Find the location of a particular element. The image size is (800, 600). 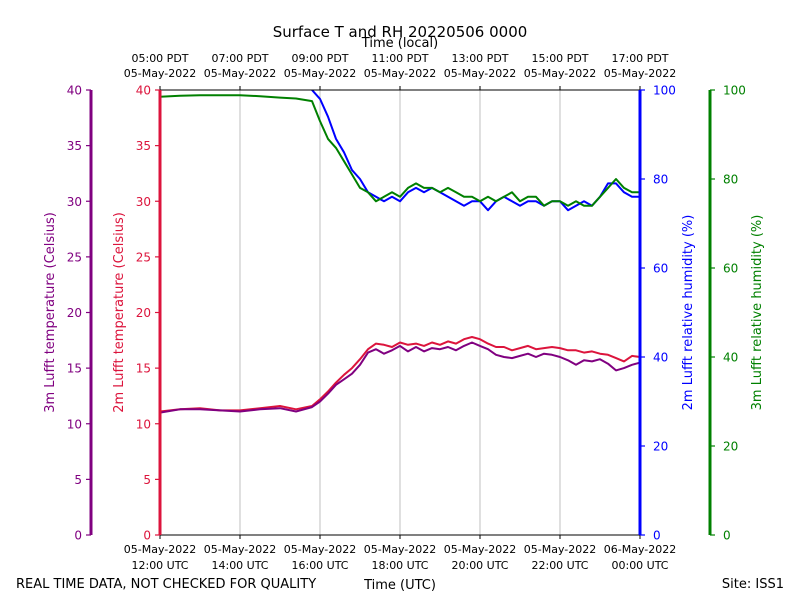

top-axis-label: Time (local) is located at coordinates (399, 43).